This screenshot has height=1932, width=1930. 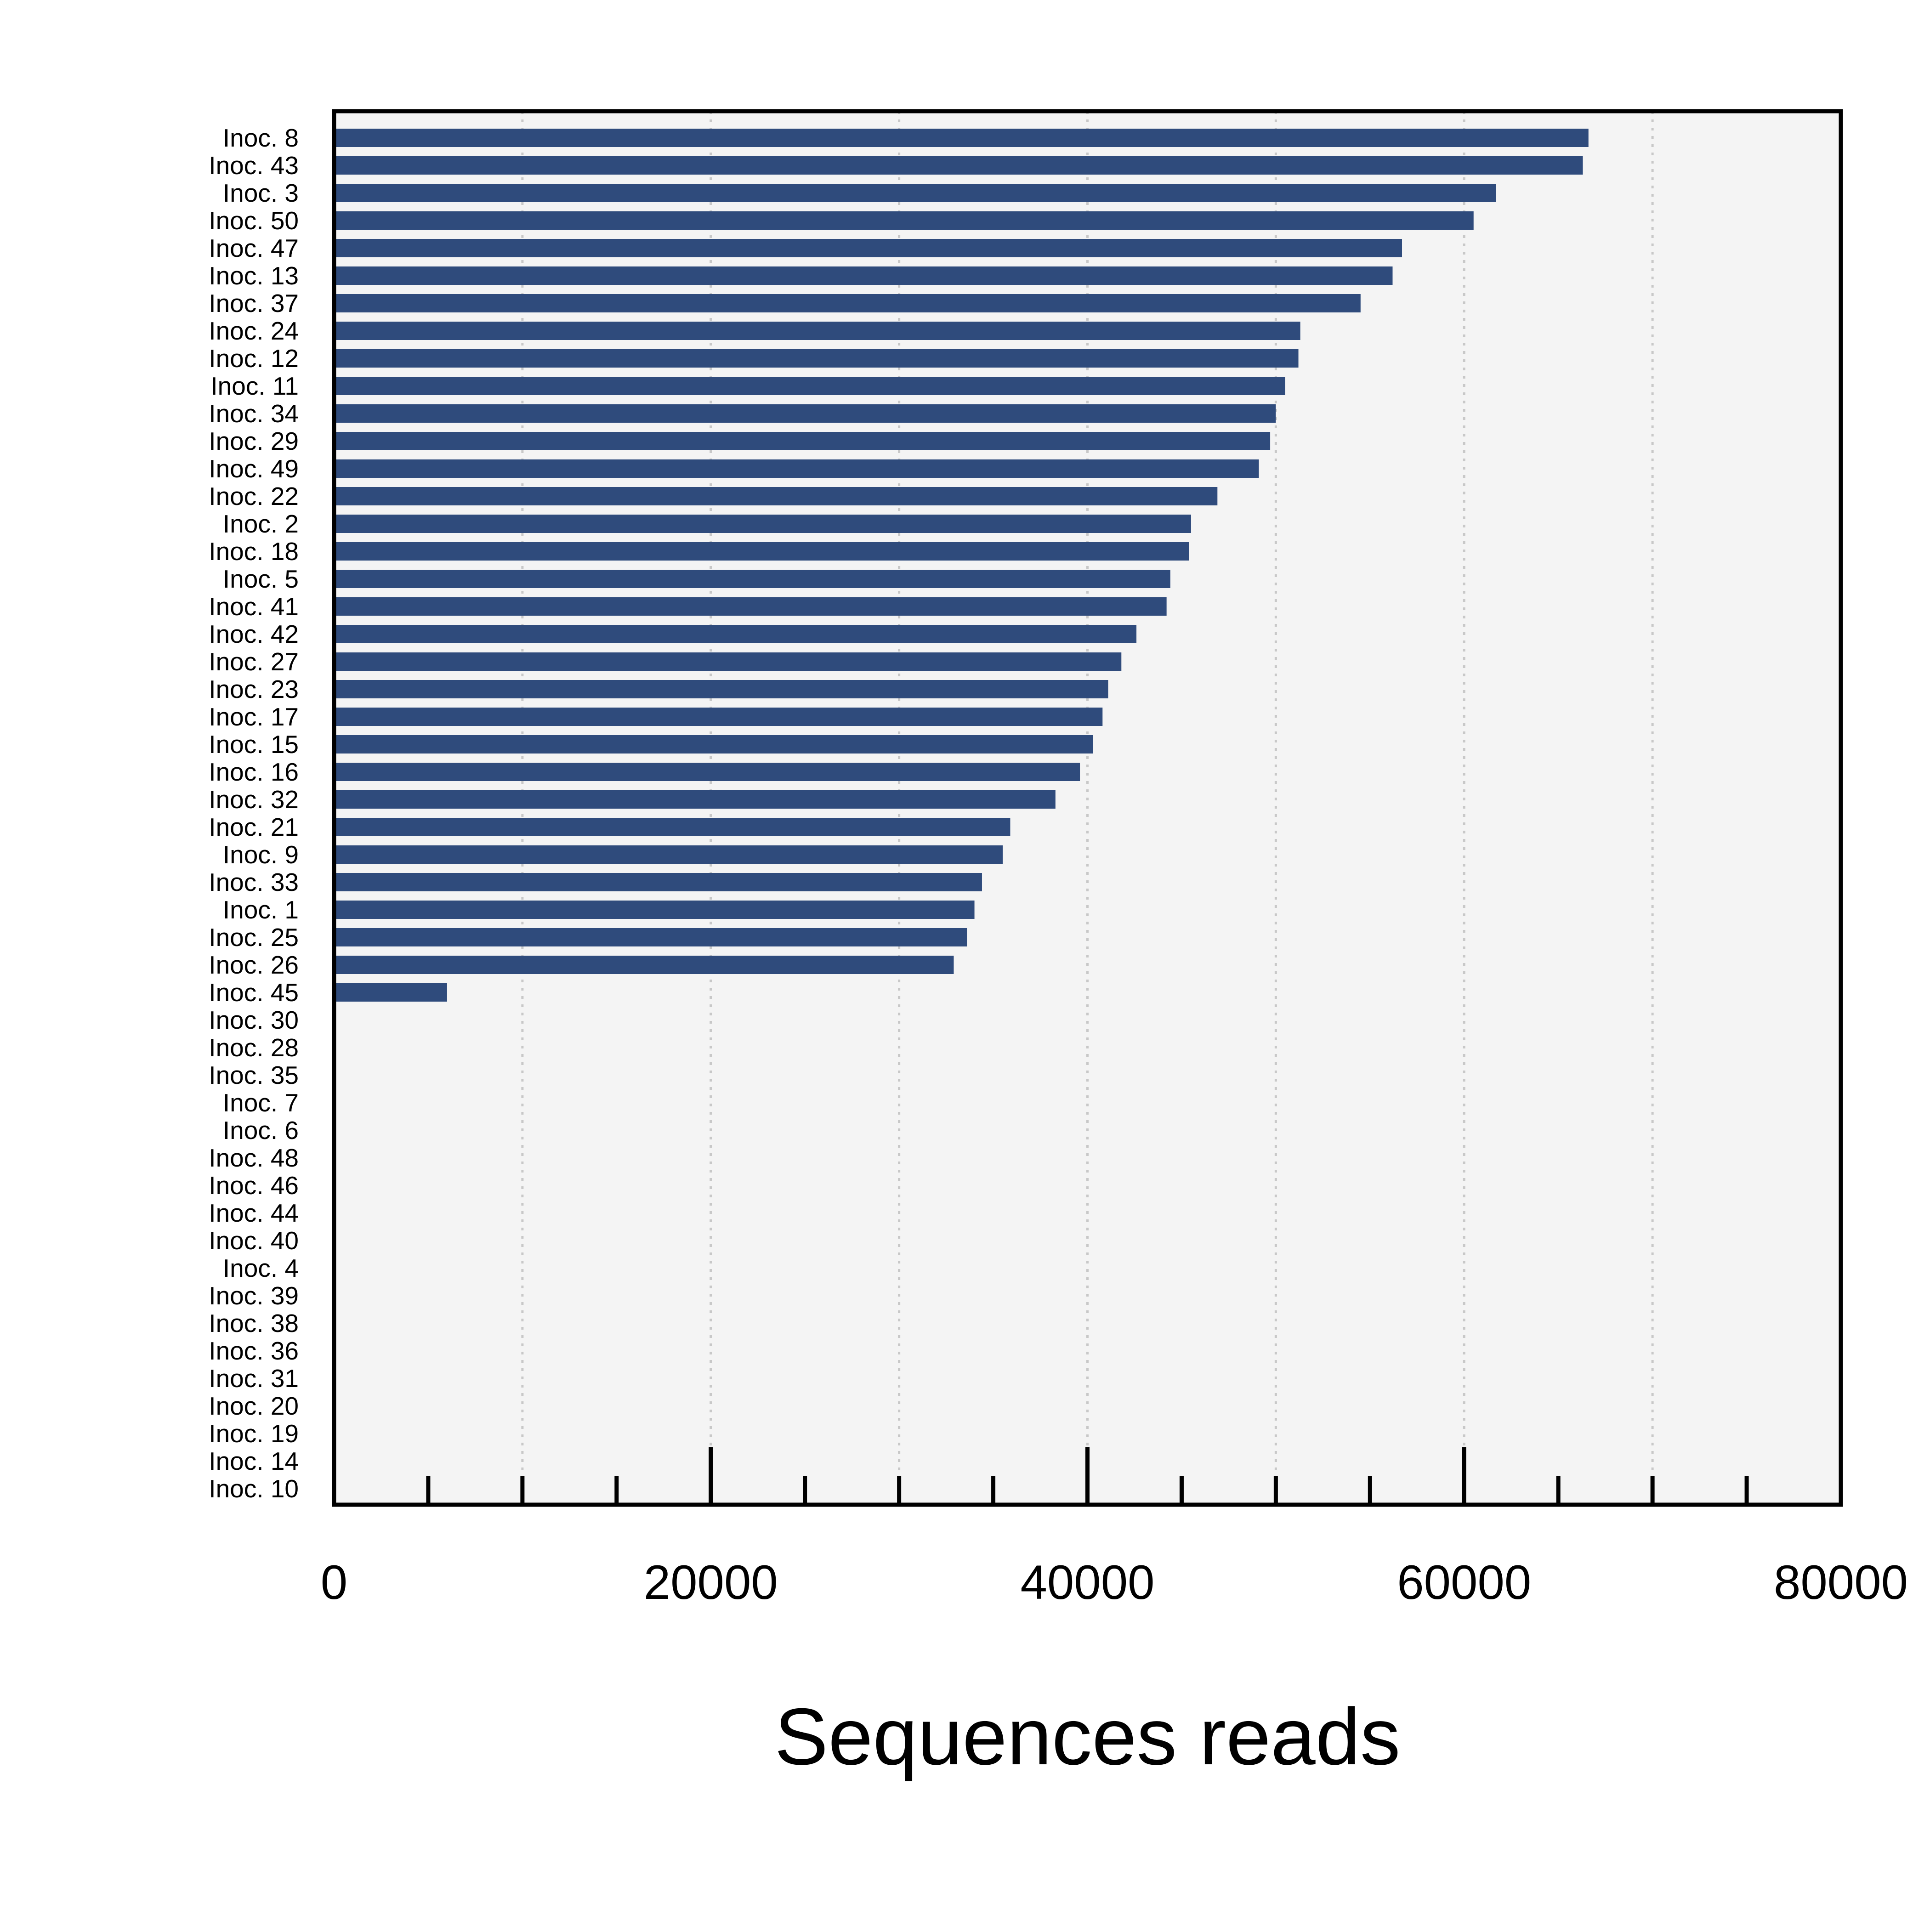 What do you see at coordinates (254, 468) in the screenshot?
I see `category-label: Inoc. 49` at bounding box center [254, 468].